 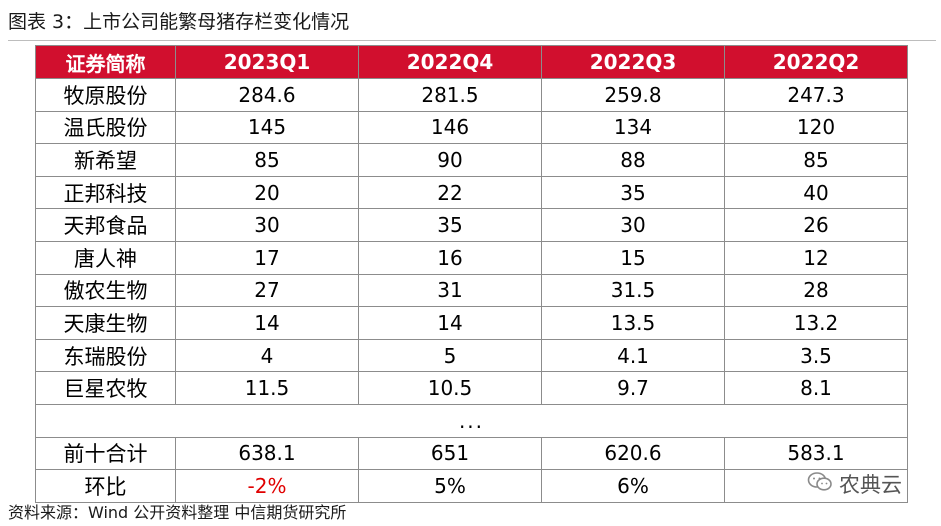 What do you see at coordinates (633, 290) in the screenshot?
I see `value-cell: 31.5` at bounding box center [633, 290].